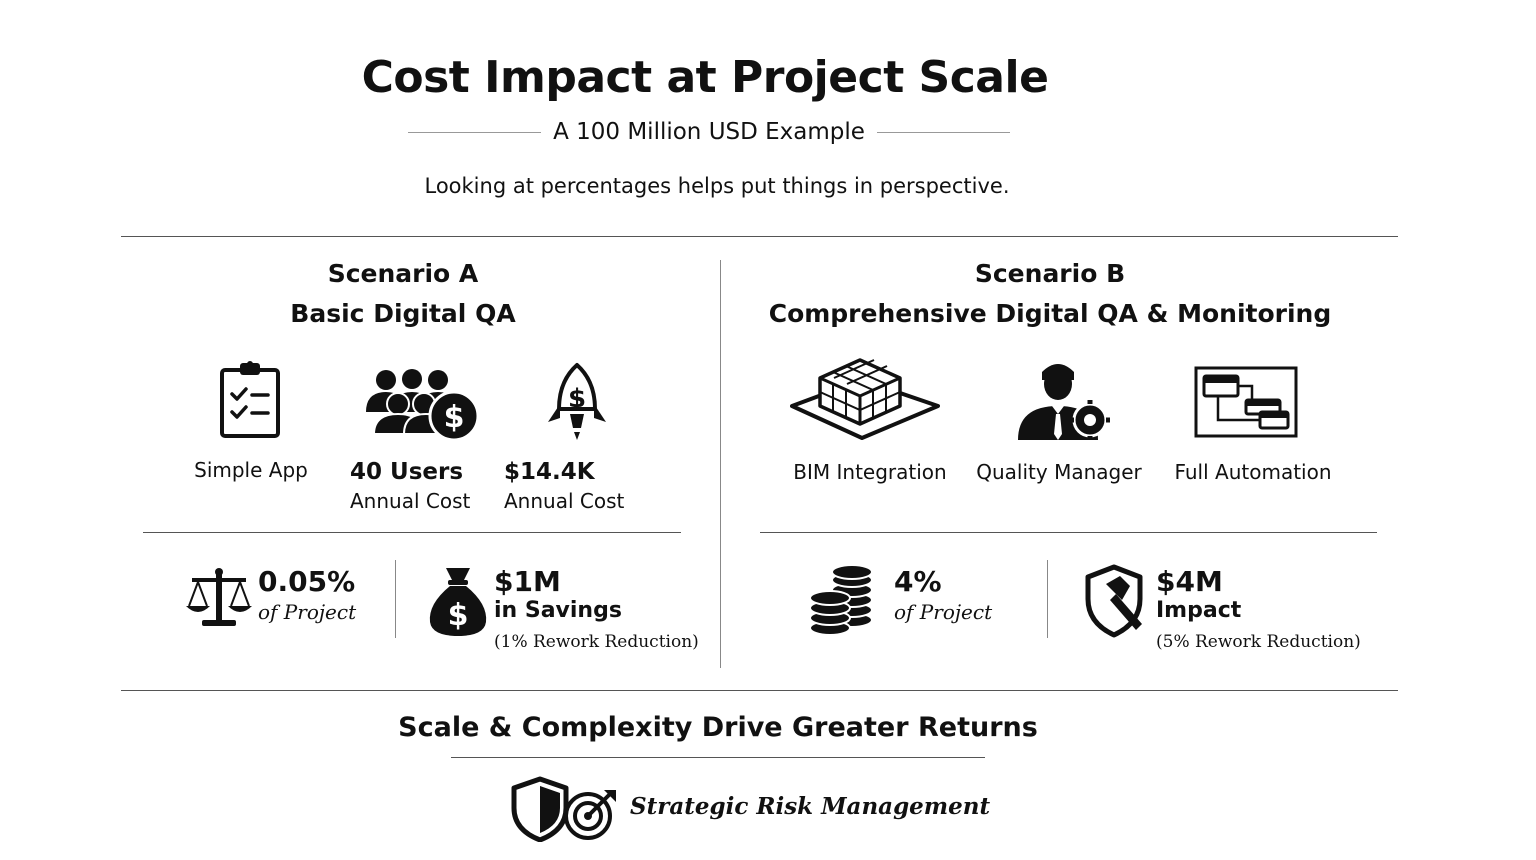 The width and height of the screenshot is (1536, 860). I want to click on stat-divider-b, so click(1047, 599).